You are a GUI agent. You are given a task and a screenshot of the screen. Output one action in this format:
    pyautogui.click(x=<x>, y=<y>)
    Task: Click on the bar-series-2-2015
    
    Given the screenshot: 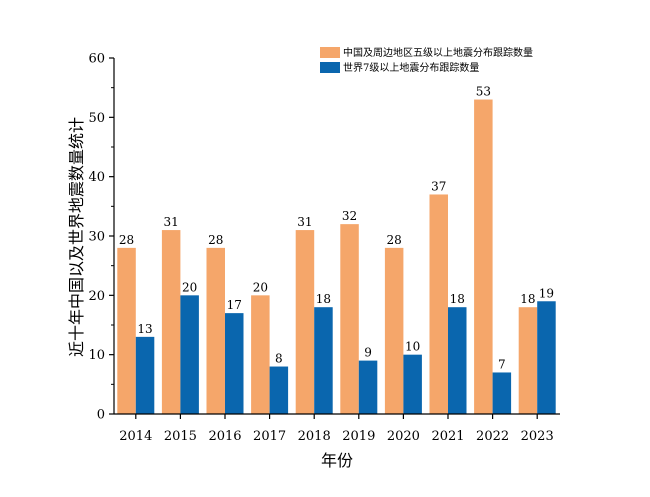 What is the action you would take?
    pyautogui.click(x=189, y=354)
    